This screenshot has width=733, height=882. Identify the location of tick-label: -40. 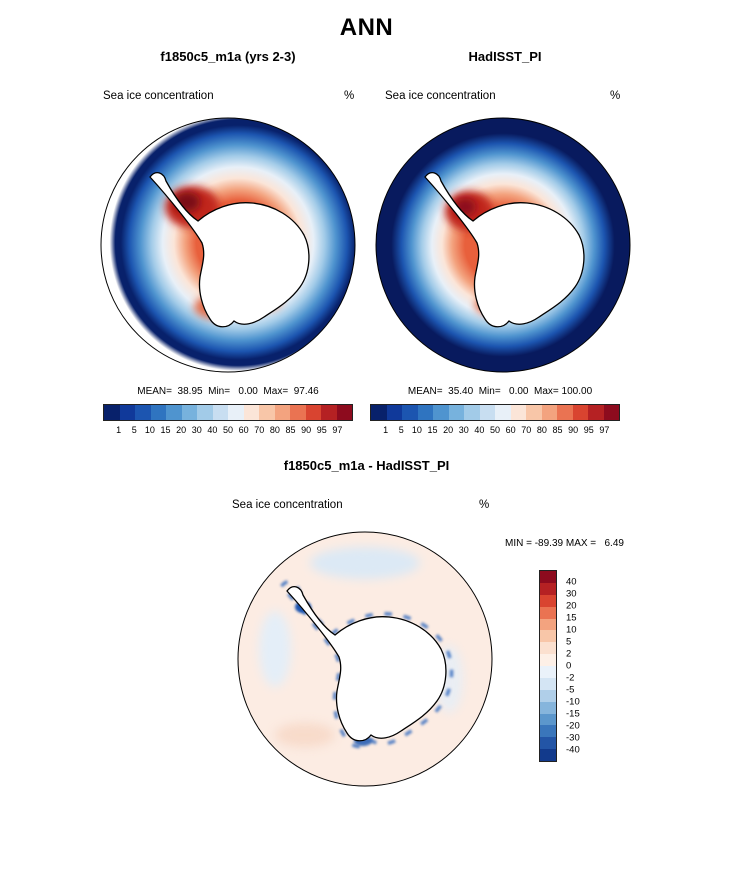
(573, 750).